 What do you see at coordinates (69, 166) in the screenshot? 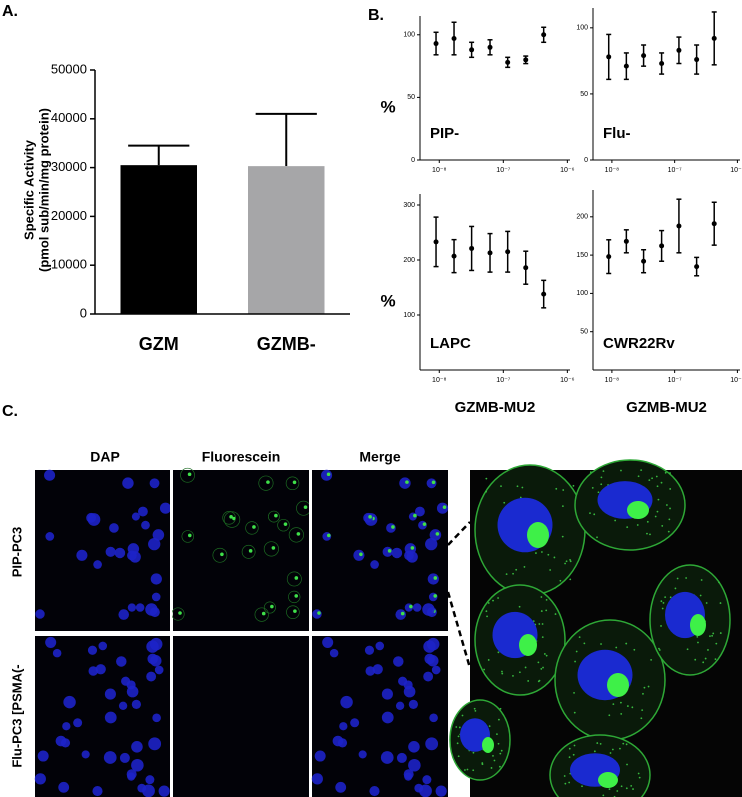
I see `y-tick-label: 30000` at bounding box center [69, 166].